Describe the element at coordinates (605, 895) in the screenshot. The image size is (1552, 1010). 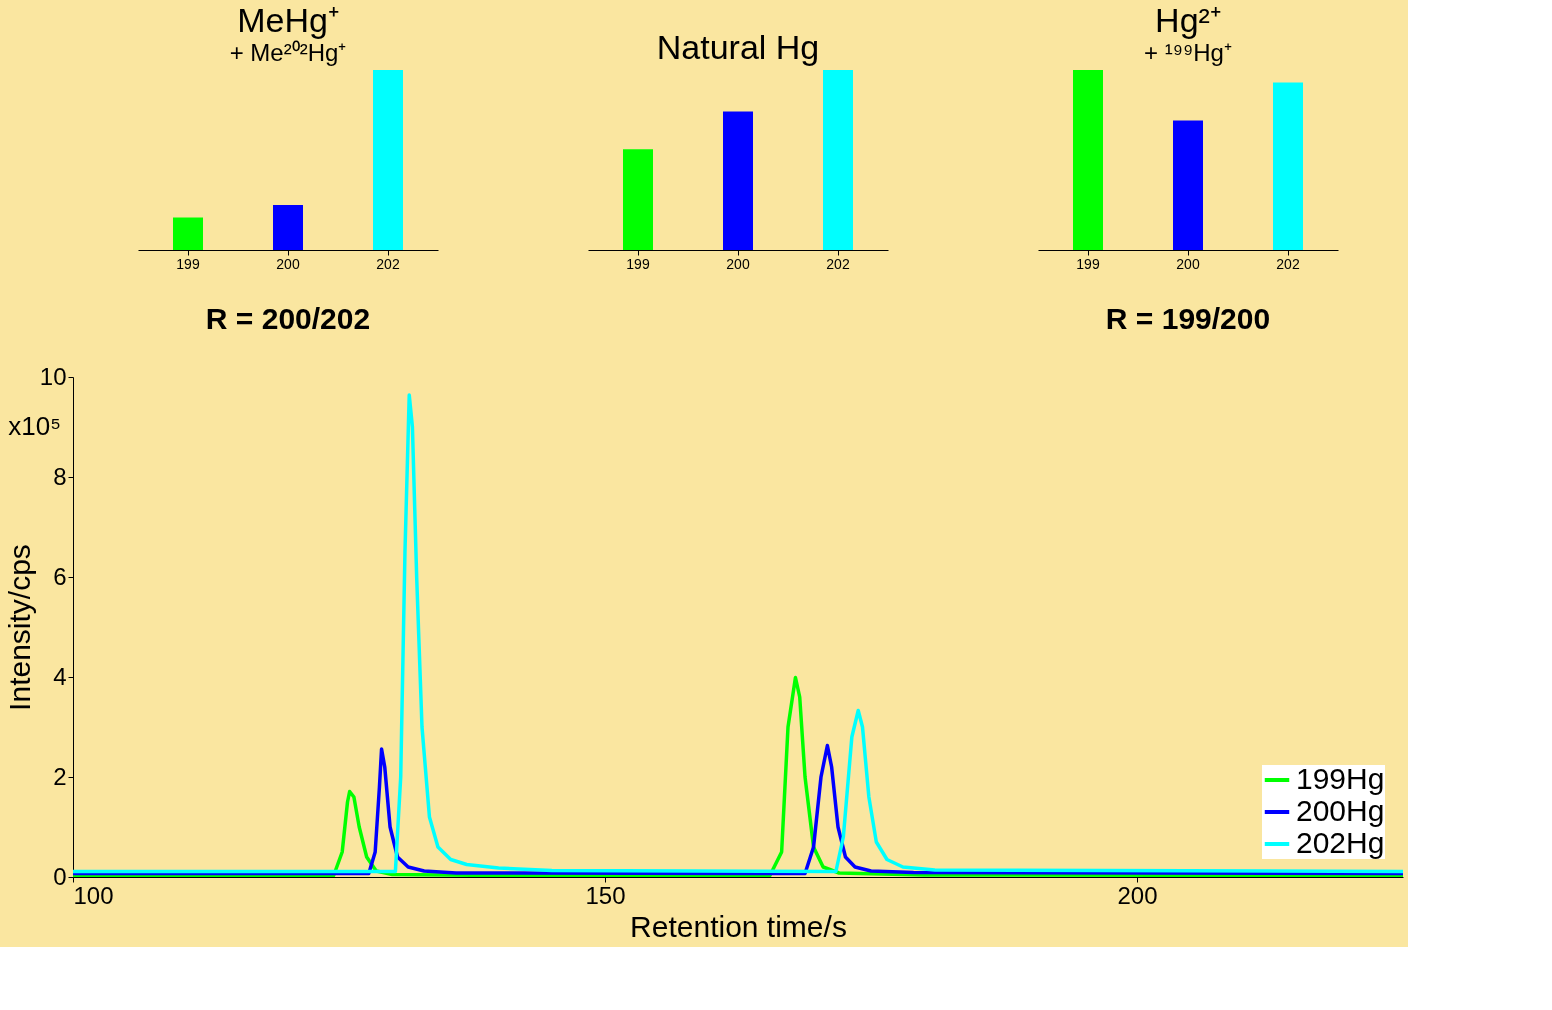
I see `x-tick-label: 150` at that location.